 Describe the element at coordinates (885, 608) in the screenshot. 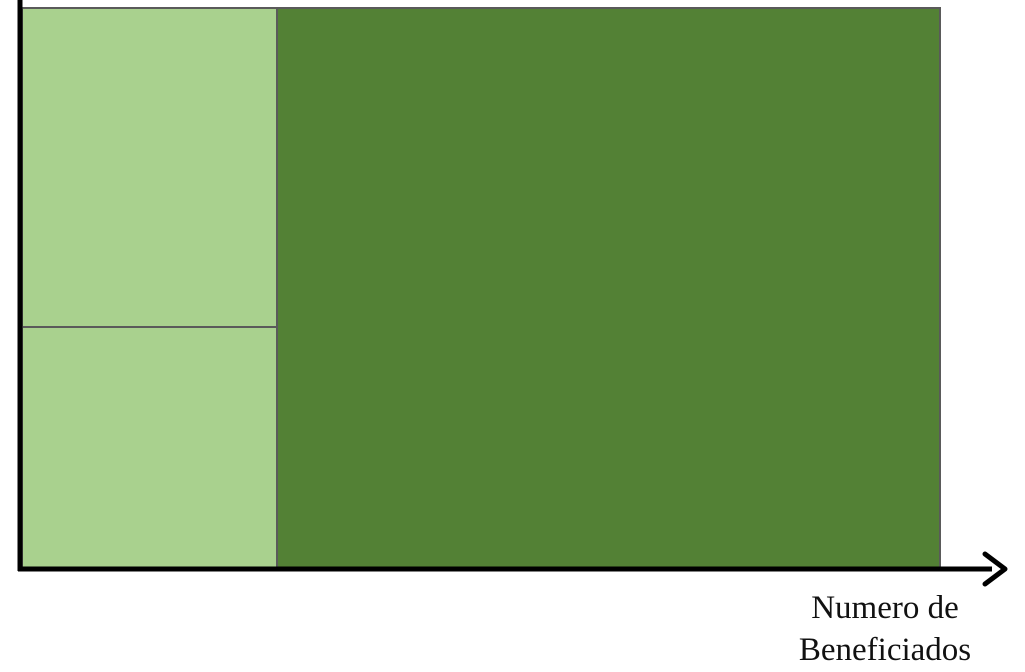

I see `x-axis-label-line-1: Numero de` at that location.